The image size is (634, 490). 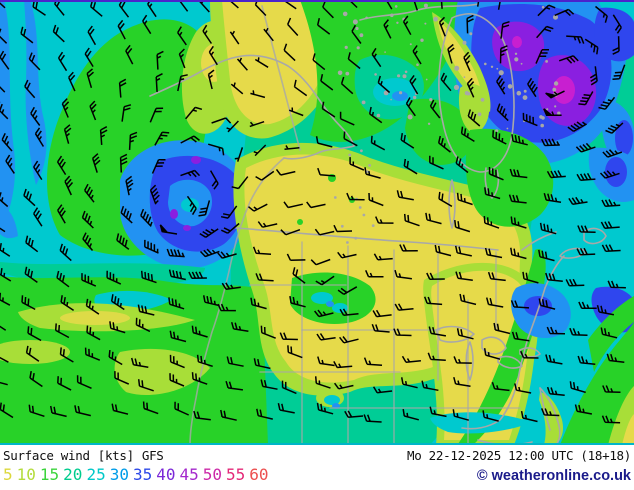 What do you see at coordinates (152, 455) in the screenshot?
I see `model-label: GFS` at bounding box center [152, 455].